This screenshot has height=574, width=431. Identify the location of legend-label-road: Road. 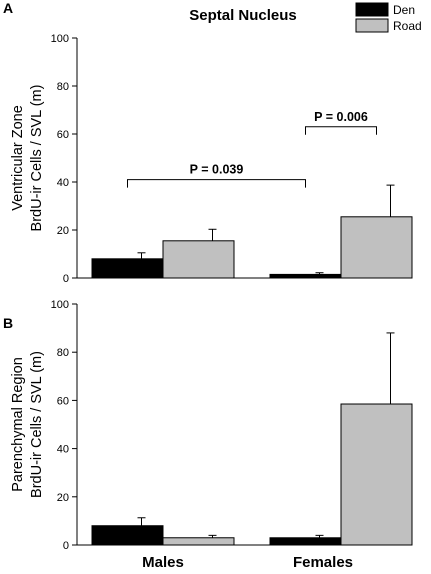
(407, 26).